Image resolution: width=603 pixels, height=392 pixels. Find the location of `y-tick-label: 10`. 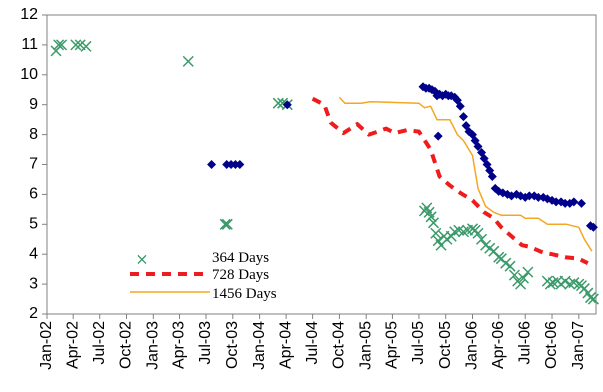

y-tick-label: 10 is located at coordinates (29, 74).